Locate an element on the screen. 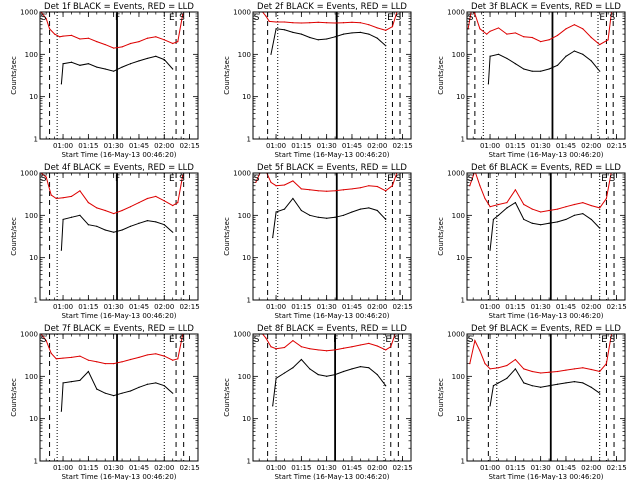 This screenshot has width=640, height=480. x-tick-label: 01:45 is located at coordinates (139, 307).